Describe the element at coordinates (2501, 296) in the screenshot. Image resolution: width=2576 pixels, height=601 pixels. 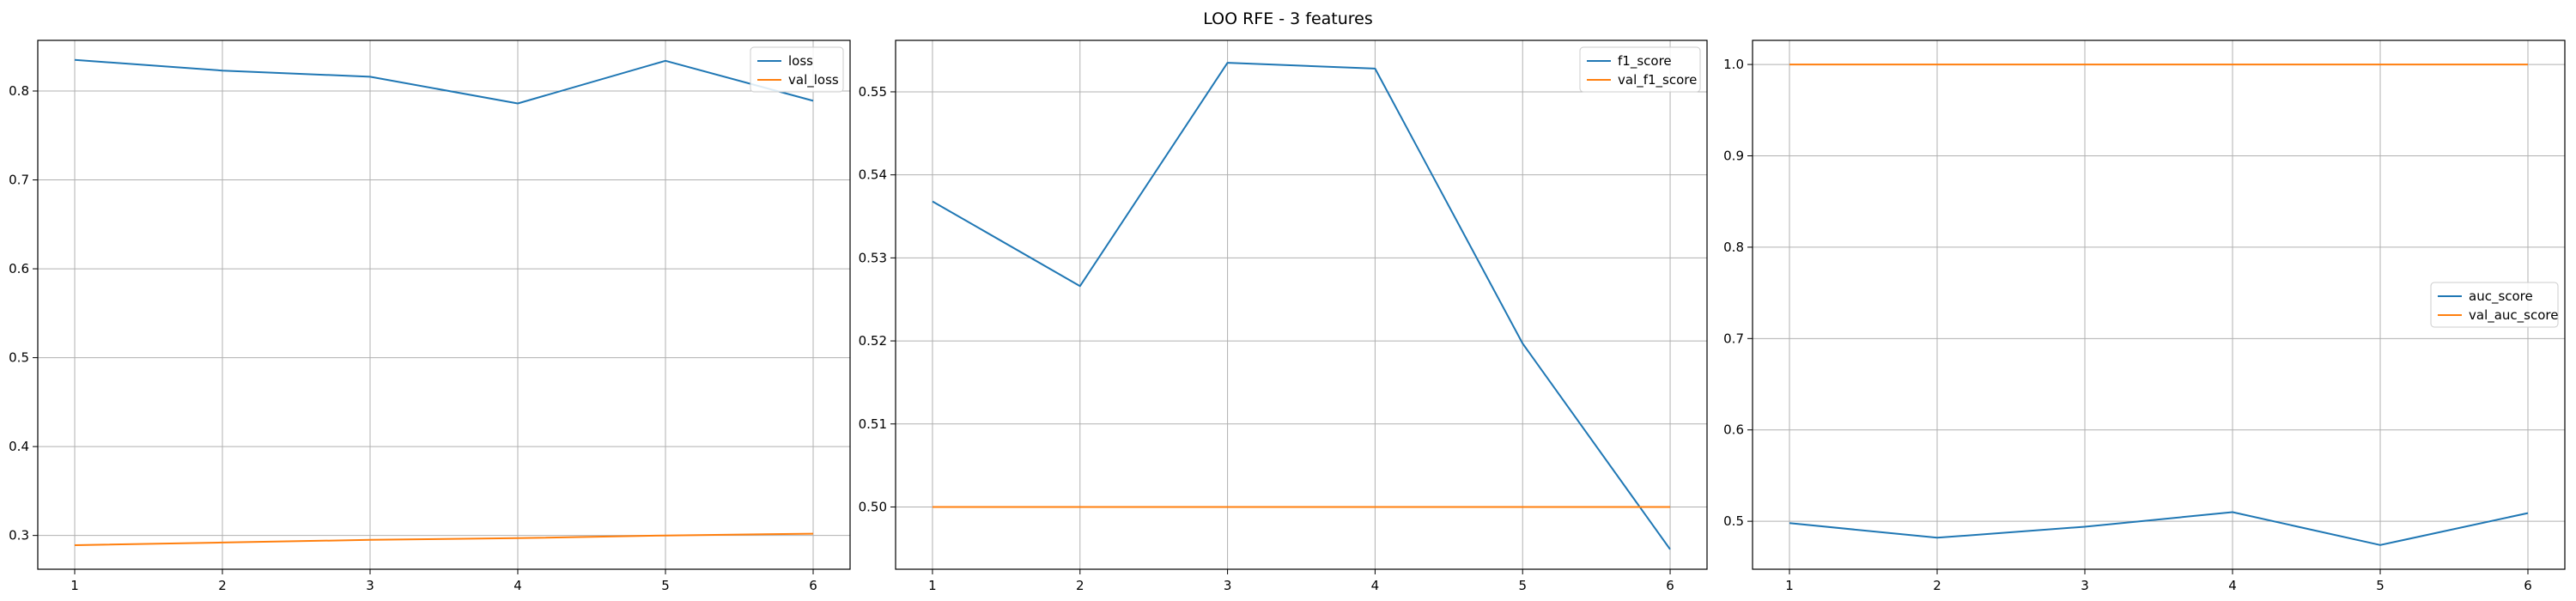
I see `legend-label: auc_score` at that location.